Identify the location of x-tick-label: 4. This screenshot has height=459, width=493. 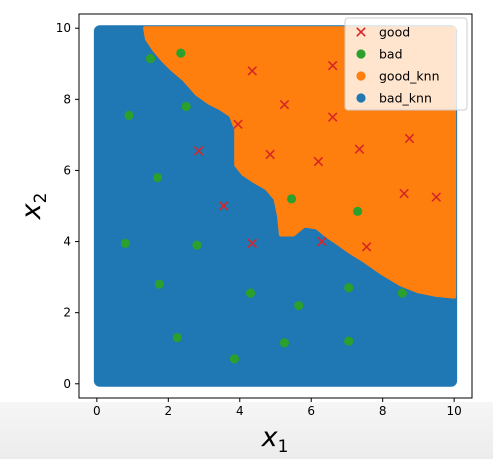
(240, 411).